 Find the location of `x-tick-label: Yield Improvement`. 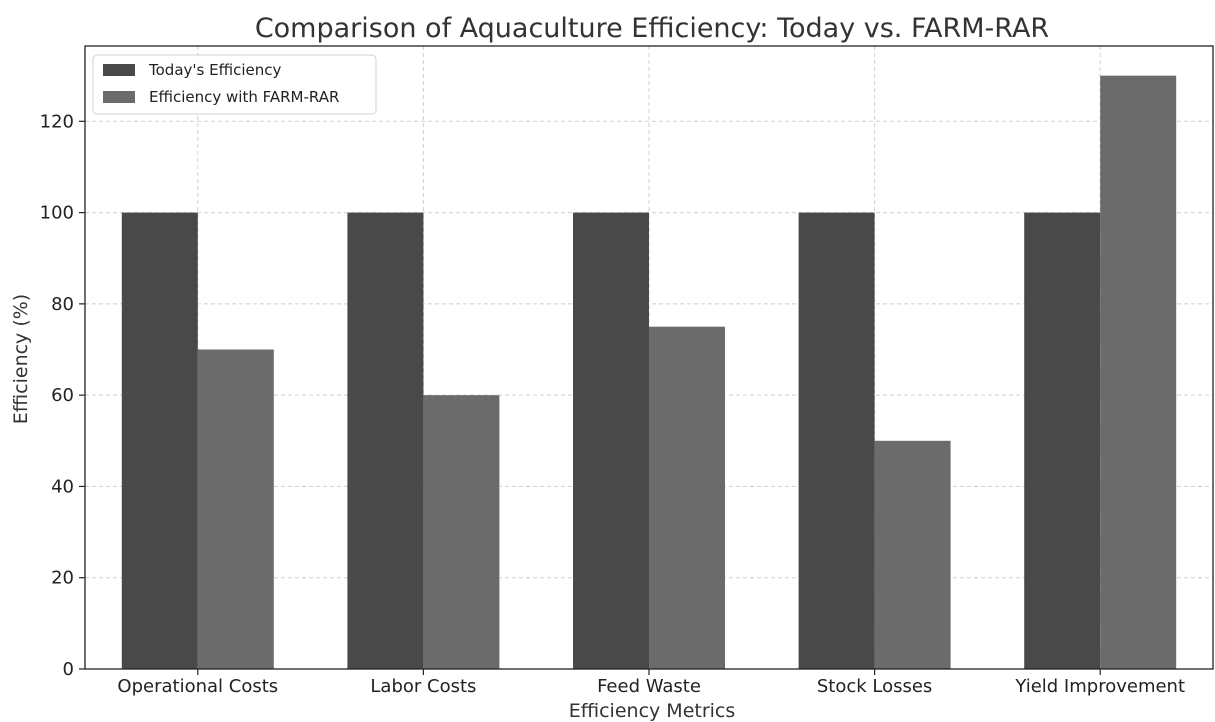

x-tick-label: Yield Improvement is located at coordinates (1099, 686).